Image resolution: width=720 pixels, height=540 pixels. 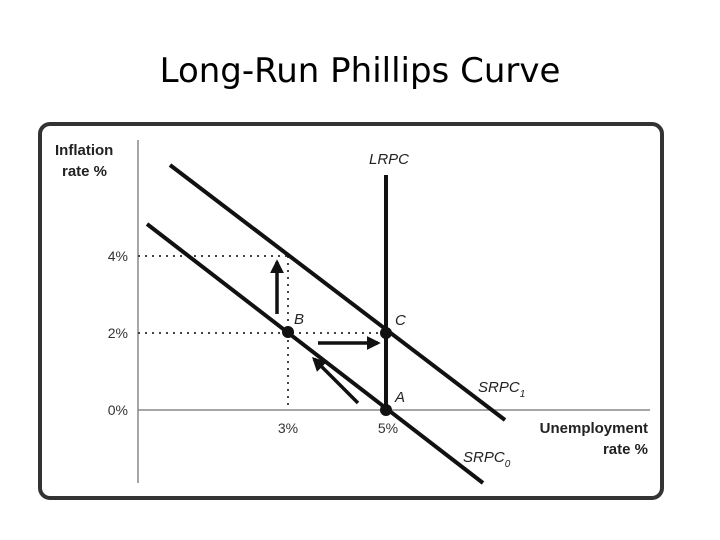 I want to click on srpc1-label: SRPC1, so click(x=501, y=389).